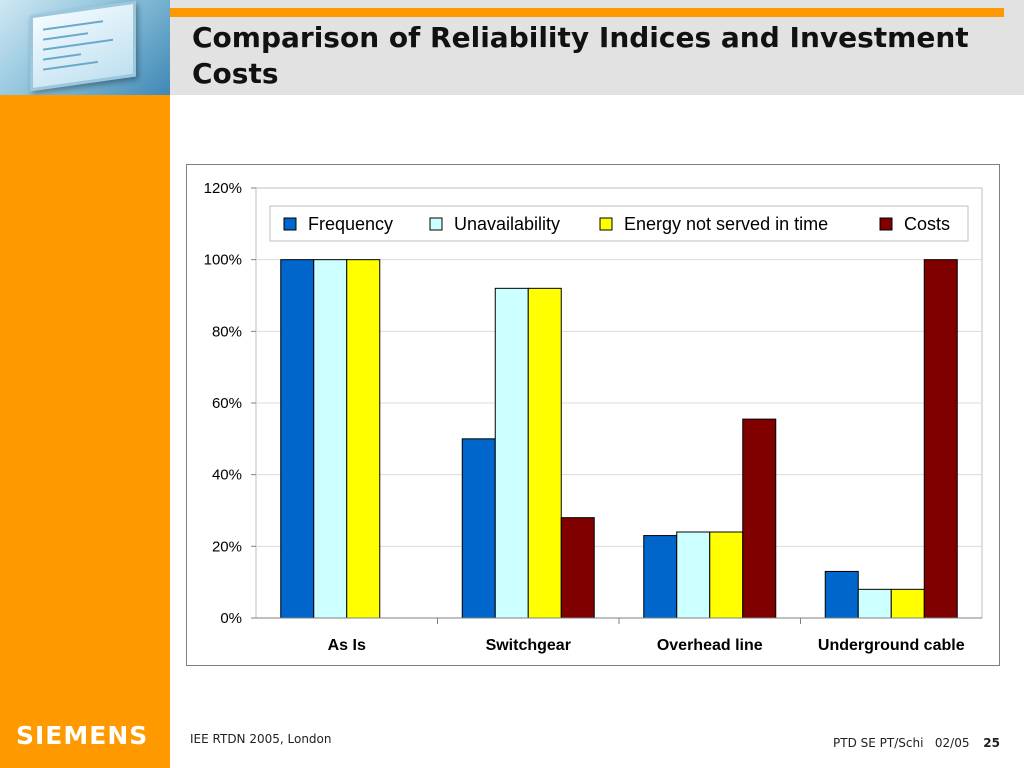  I want to click on x-tick-label: Underground cable, so click(891, 645).